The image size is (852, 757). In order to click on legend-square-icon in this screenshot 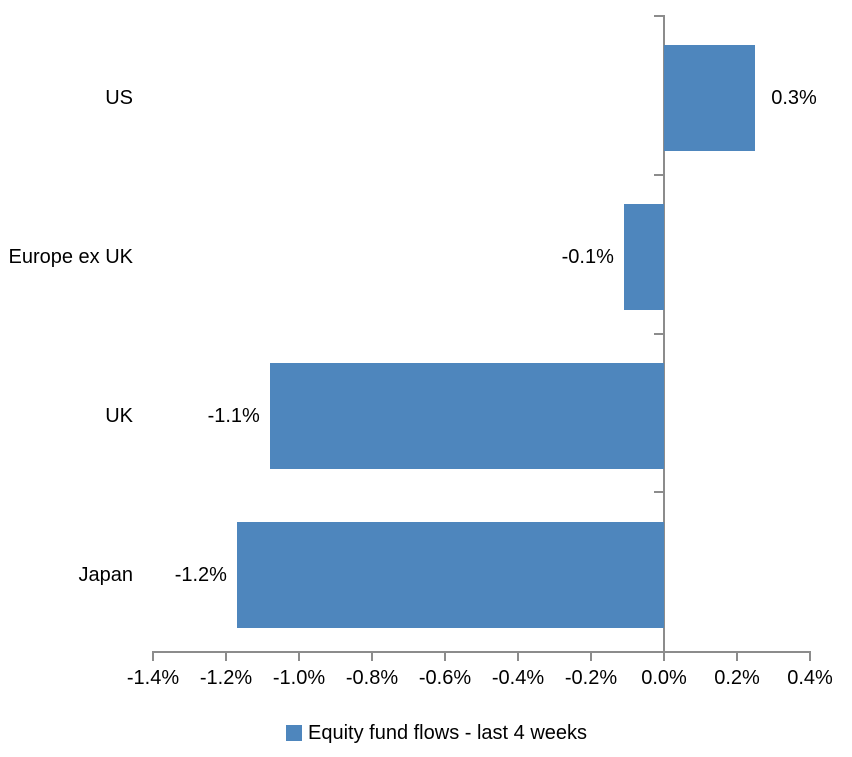, I will do `click(294, 733)`.